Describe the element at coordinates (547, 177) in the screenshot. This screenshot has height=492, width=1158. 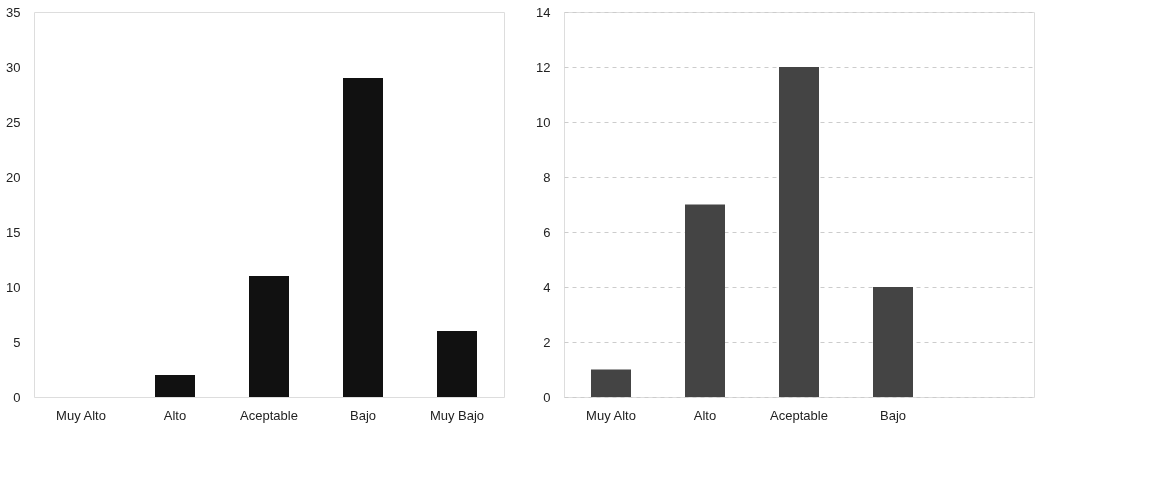
I see `y-tick-label: 8` at that location.